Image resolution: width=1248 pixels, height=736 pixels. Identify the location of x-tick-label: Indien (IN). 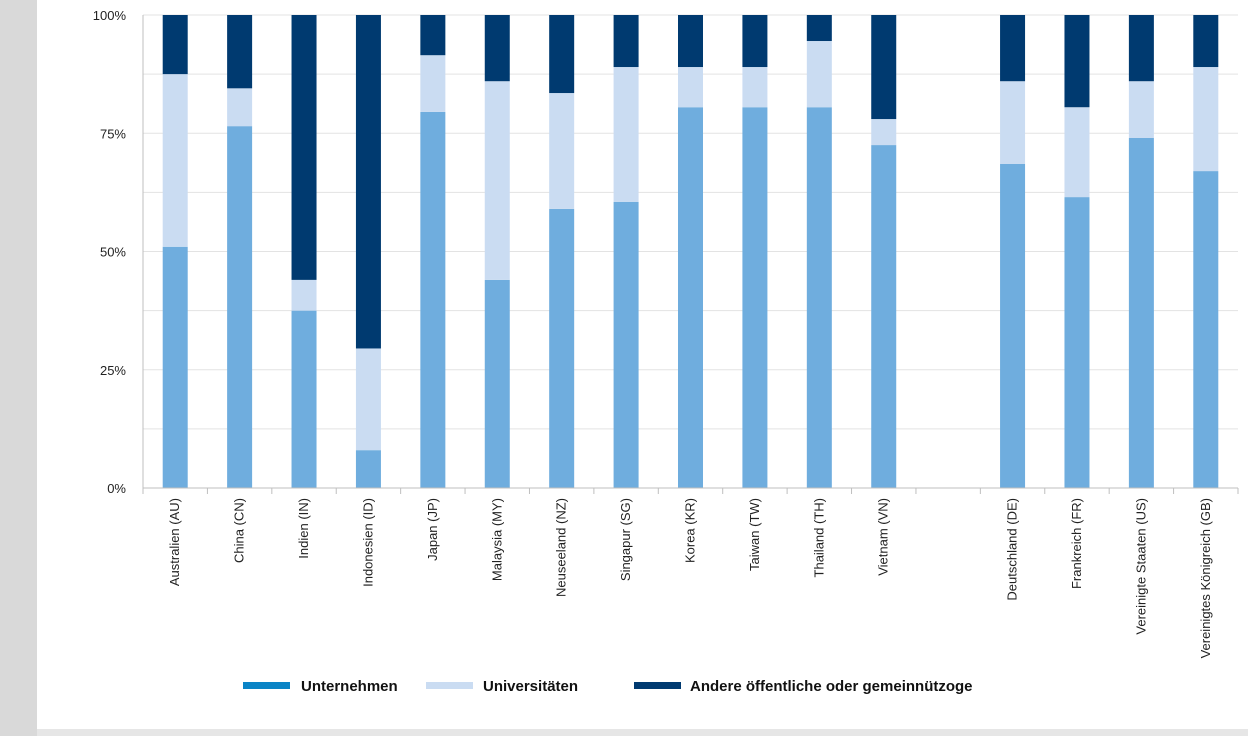
(303, 528).